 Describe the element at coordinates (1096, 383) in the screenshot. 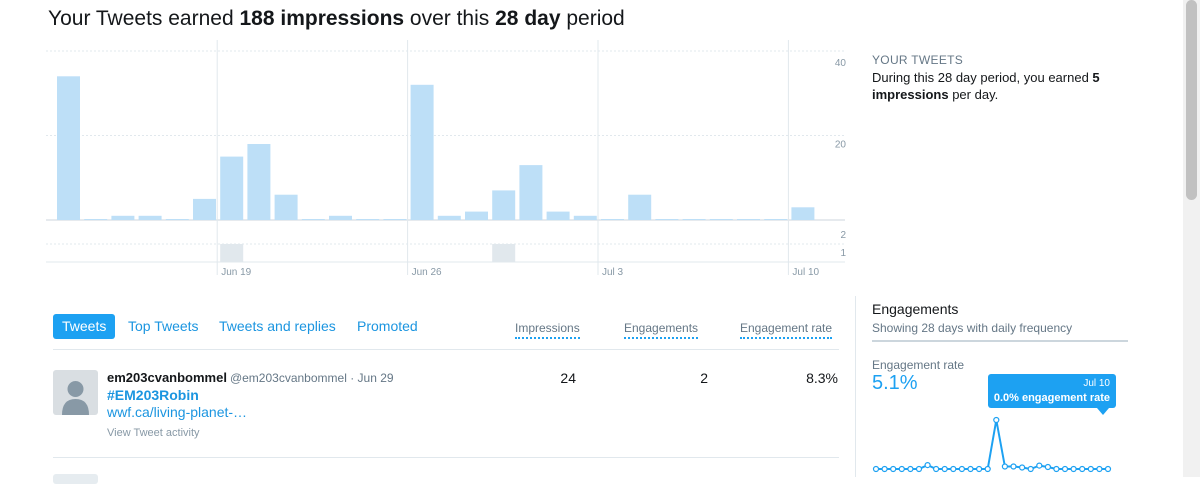

I see `tooltip-date: Jul 10` at that location.